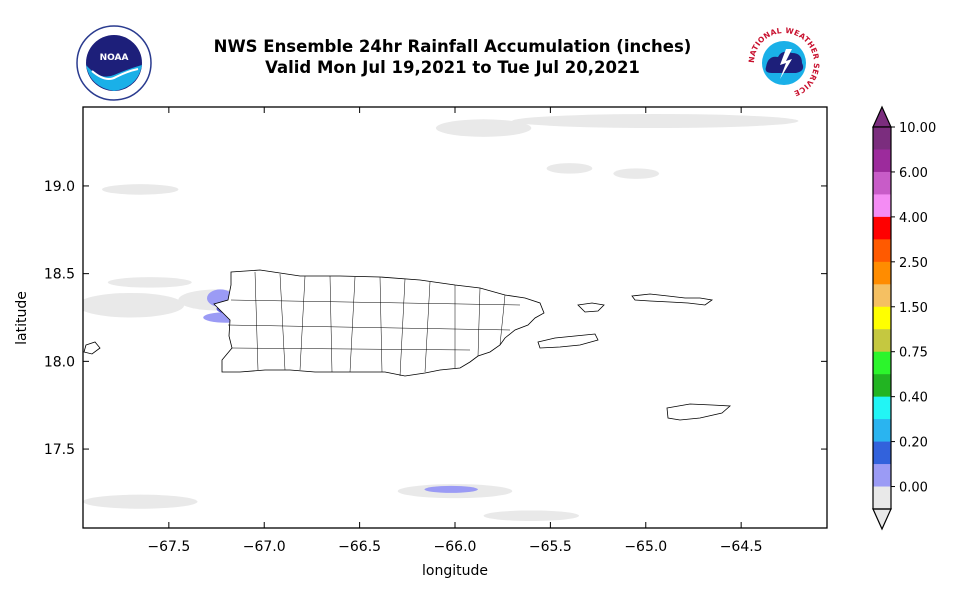 The height and width of the screenshot is (593, 955). What do you see at coordinates (379, 323) in the screenshot?
I see `puerto-rico-outline` at bounding box center [379, 323].